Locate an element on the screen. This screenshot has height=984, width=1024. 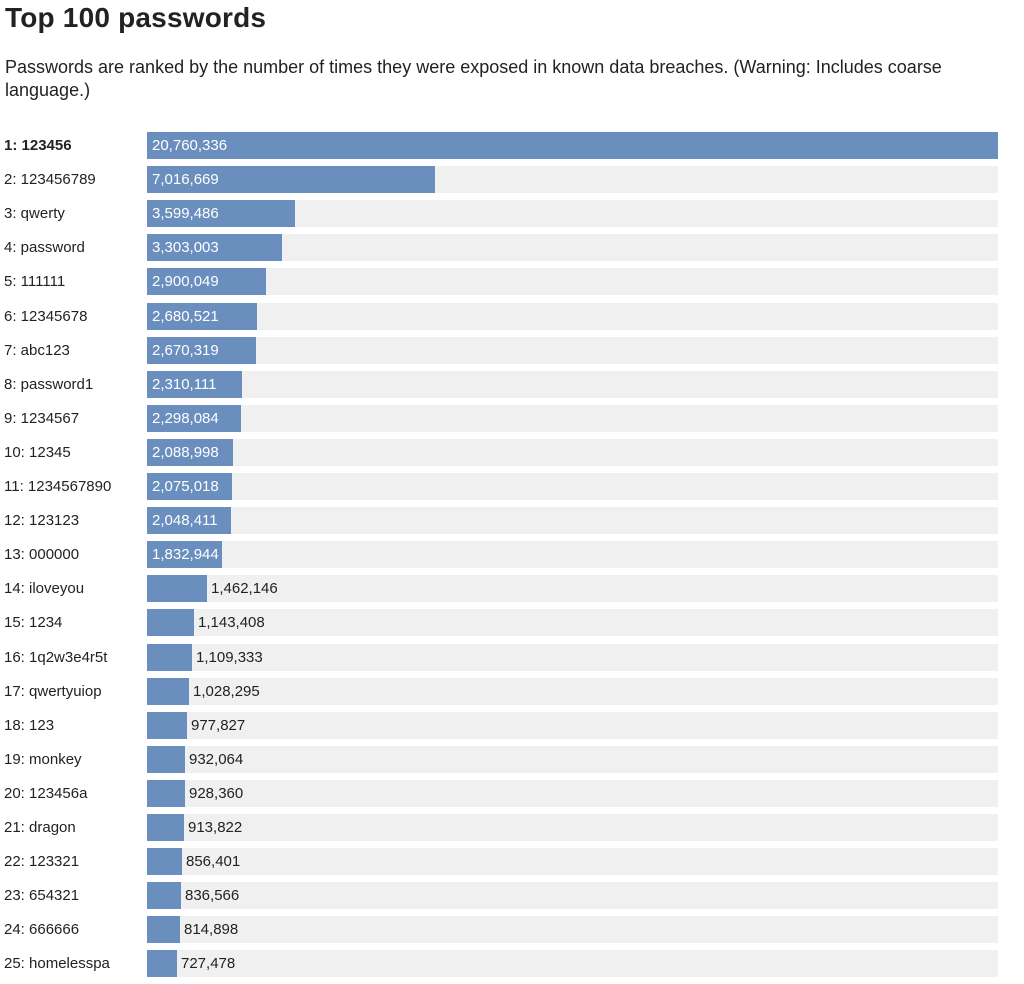
category-label: 10: 12345 is located at coordinates (37, 452).